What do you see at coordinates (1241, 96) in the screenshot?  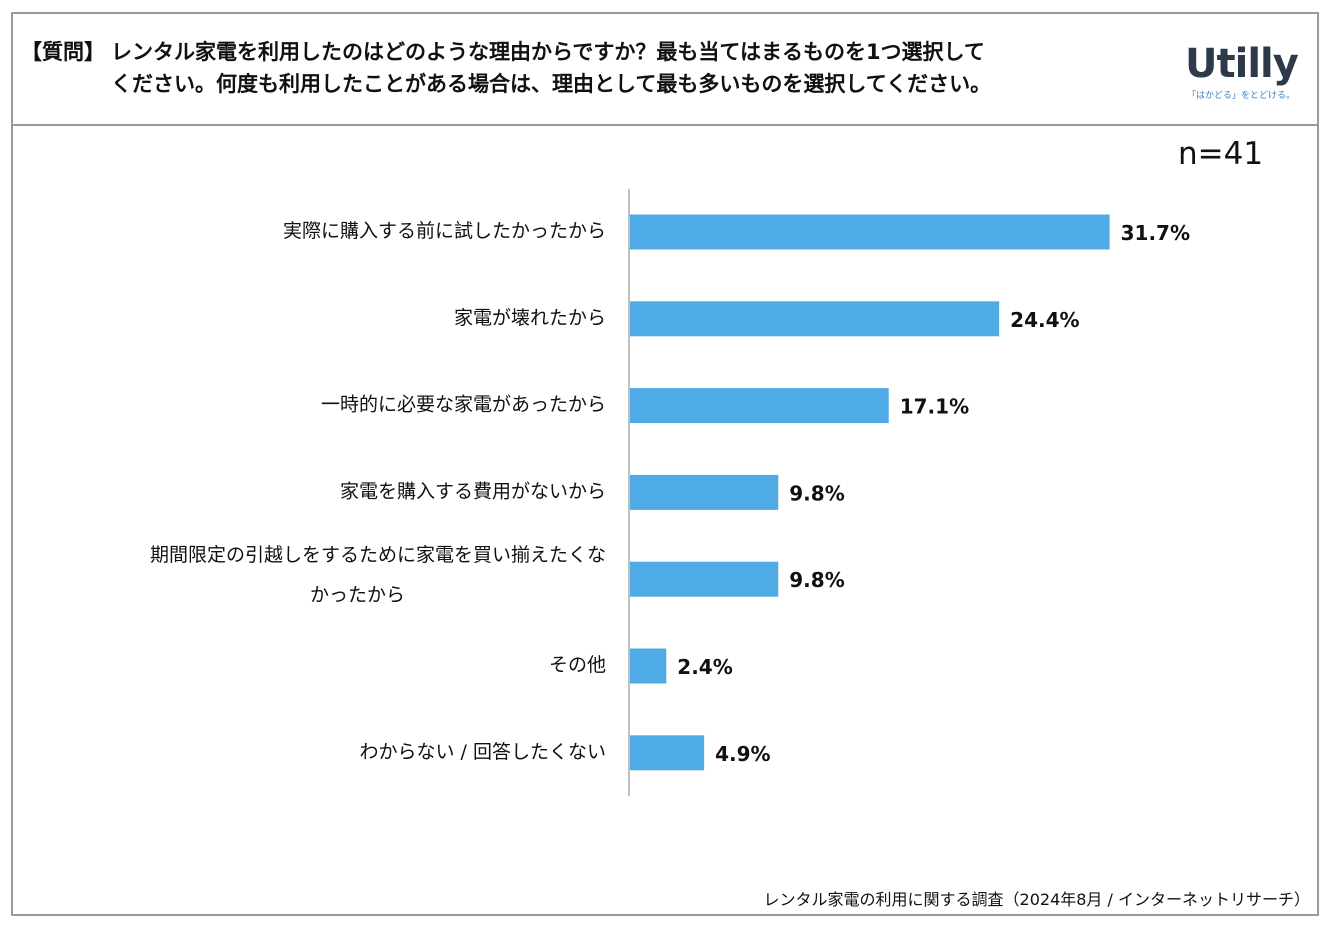 I see `logo-tagline: 「はかどる」をとどける。` at bounding box center [1241, 96].